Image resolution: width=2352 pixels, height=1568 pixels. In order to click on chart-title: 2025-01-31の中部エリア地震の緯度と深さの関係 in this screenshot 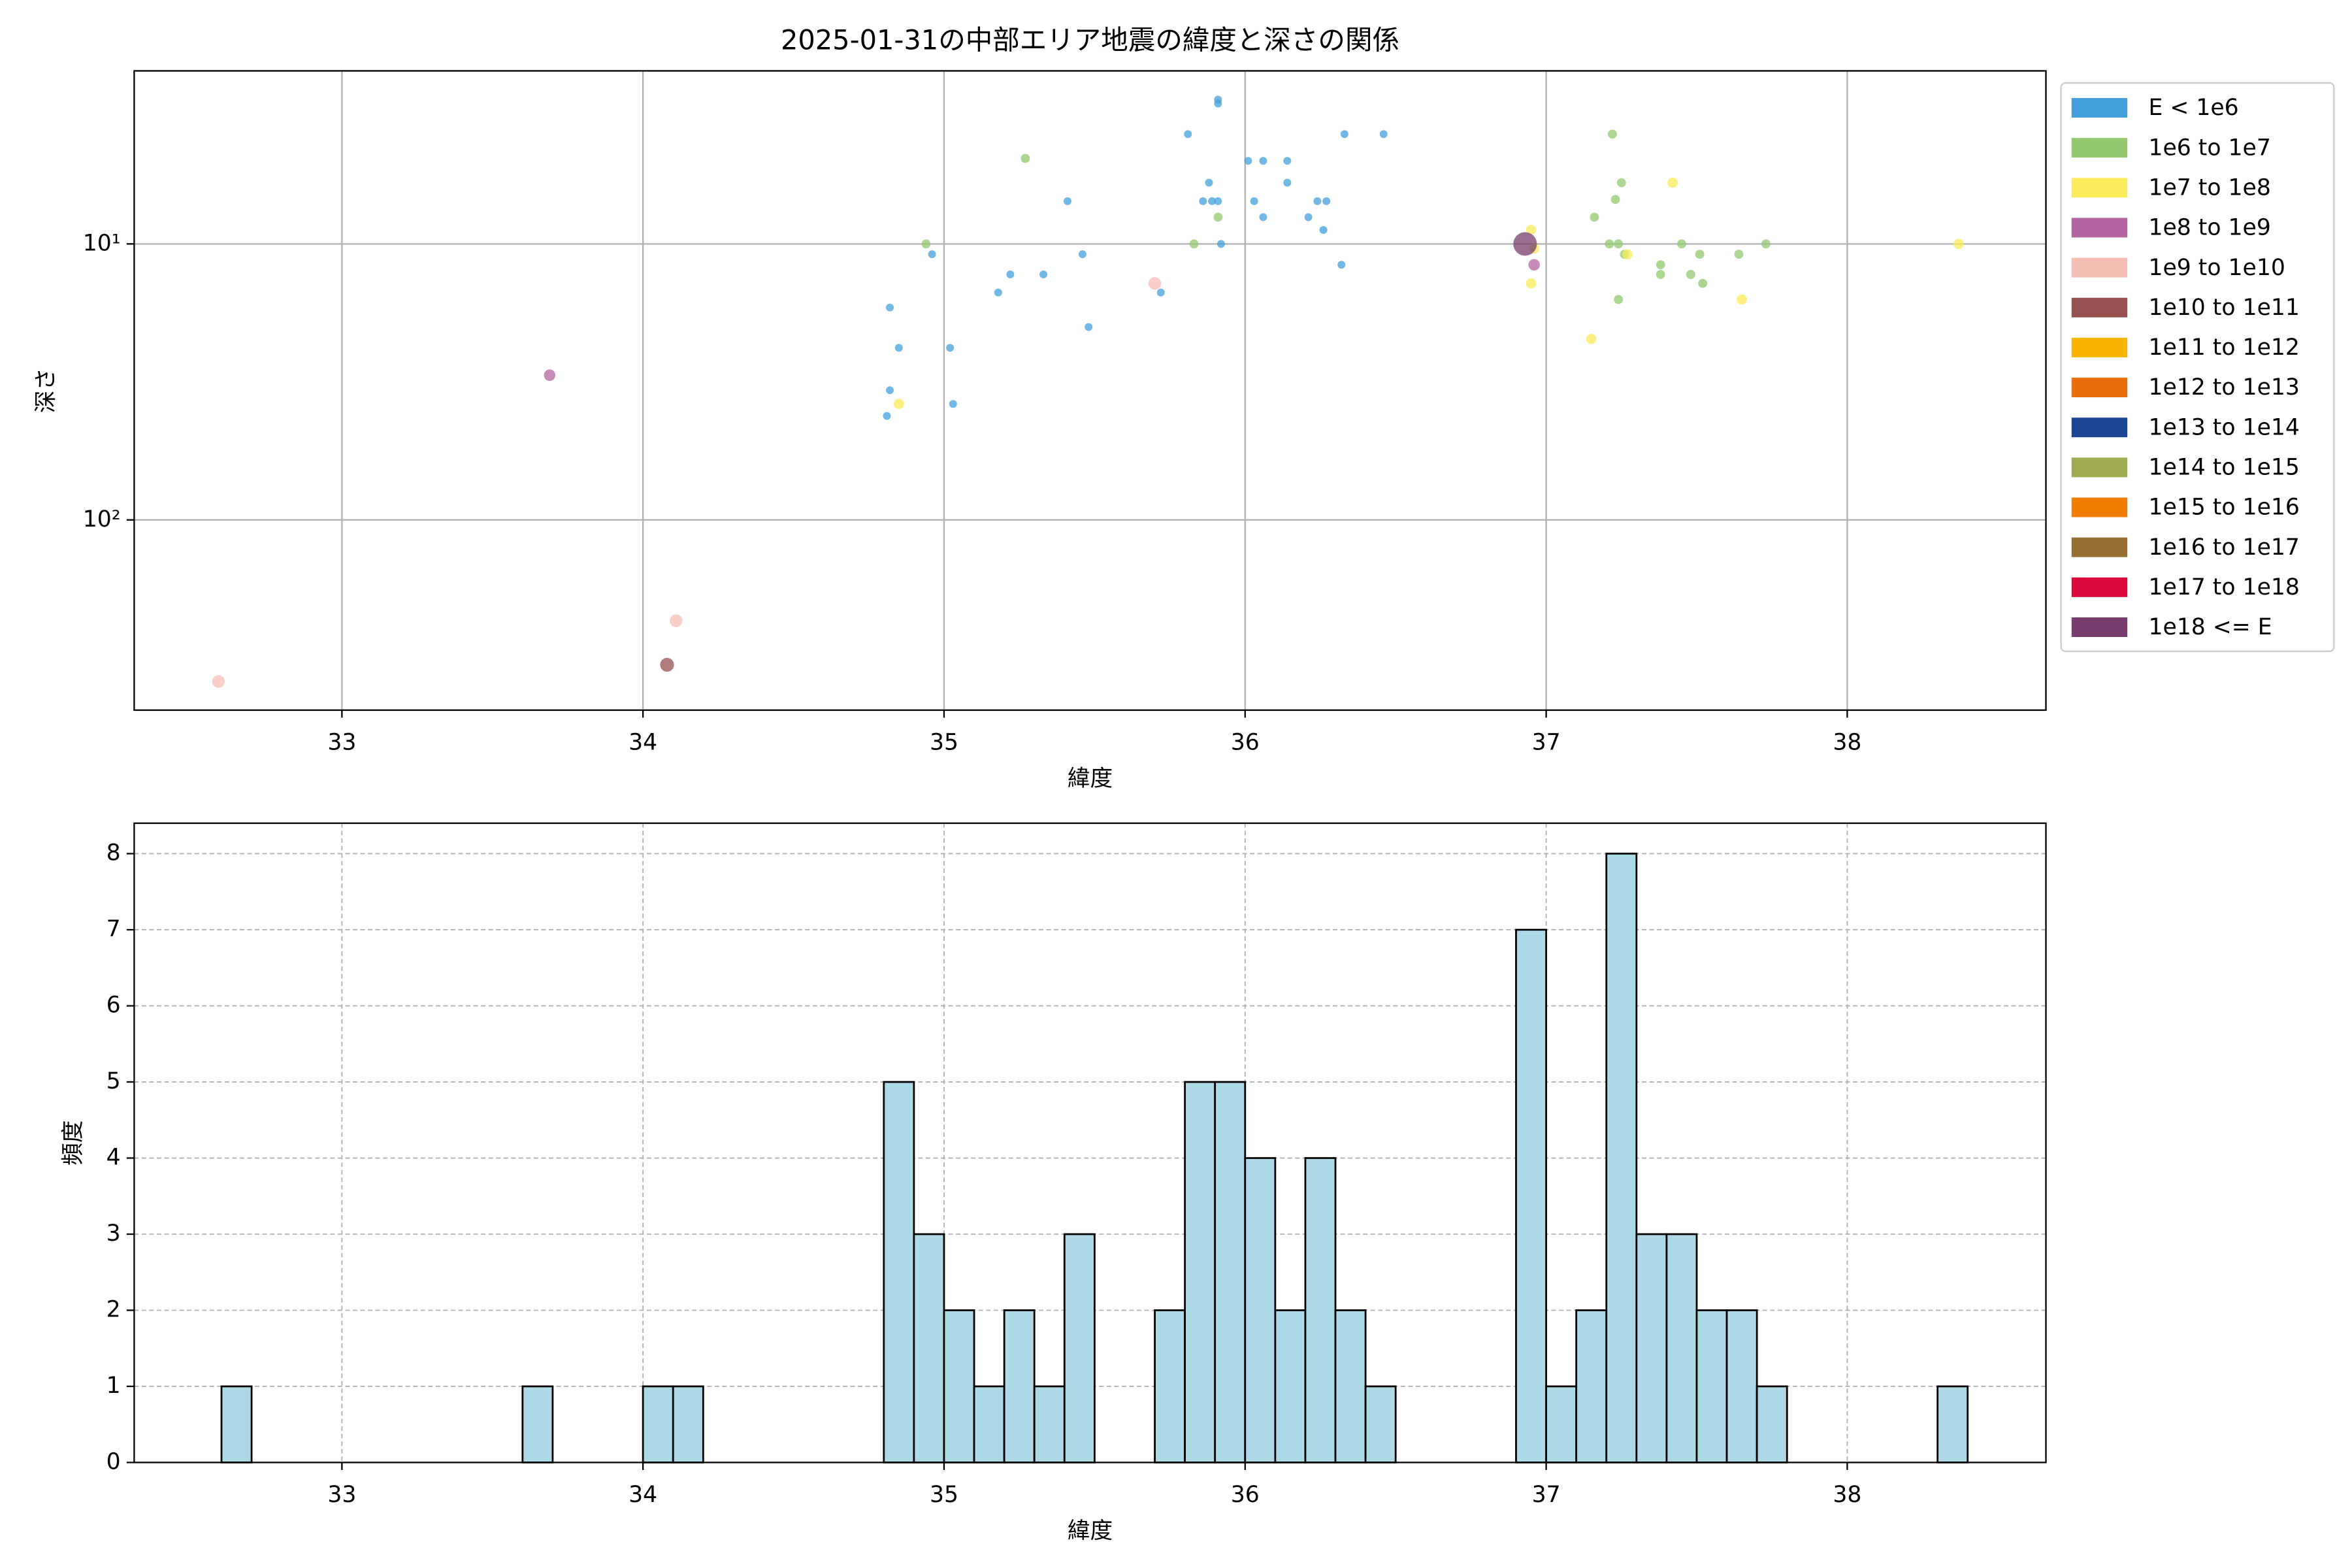, I will do `click(1090, 40)`.